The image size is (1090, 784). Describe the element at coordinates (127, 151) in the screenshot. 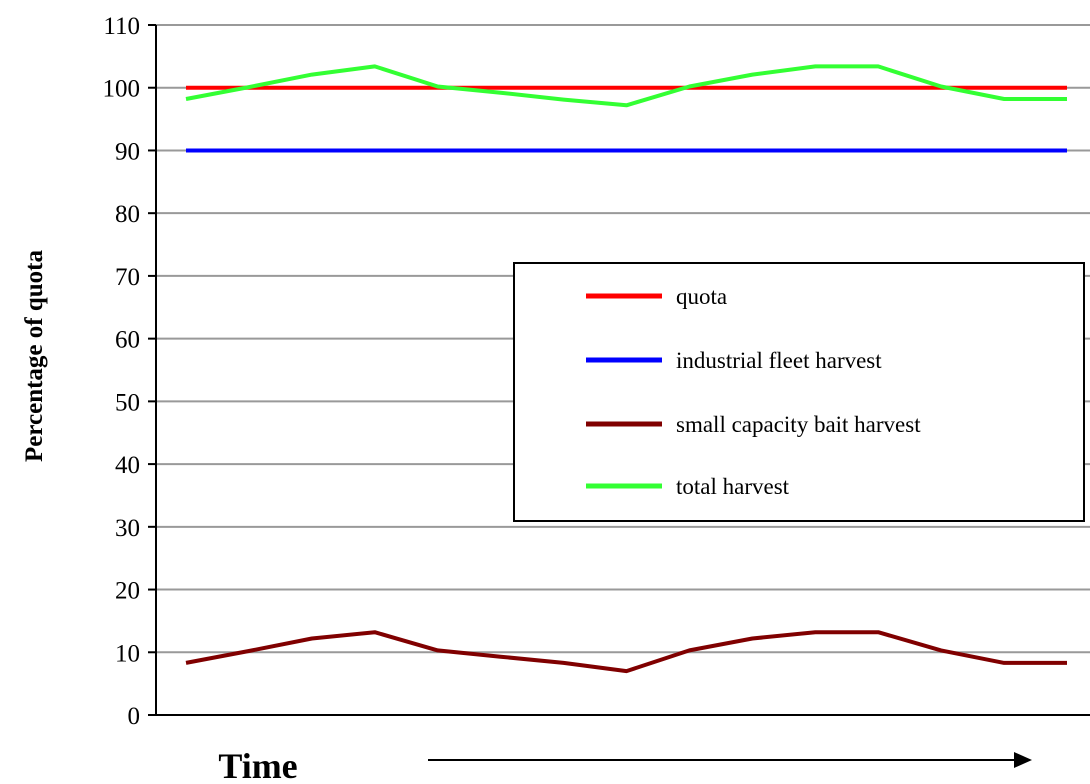

I see `y-tick-label: 90` at that location.